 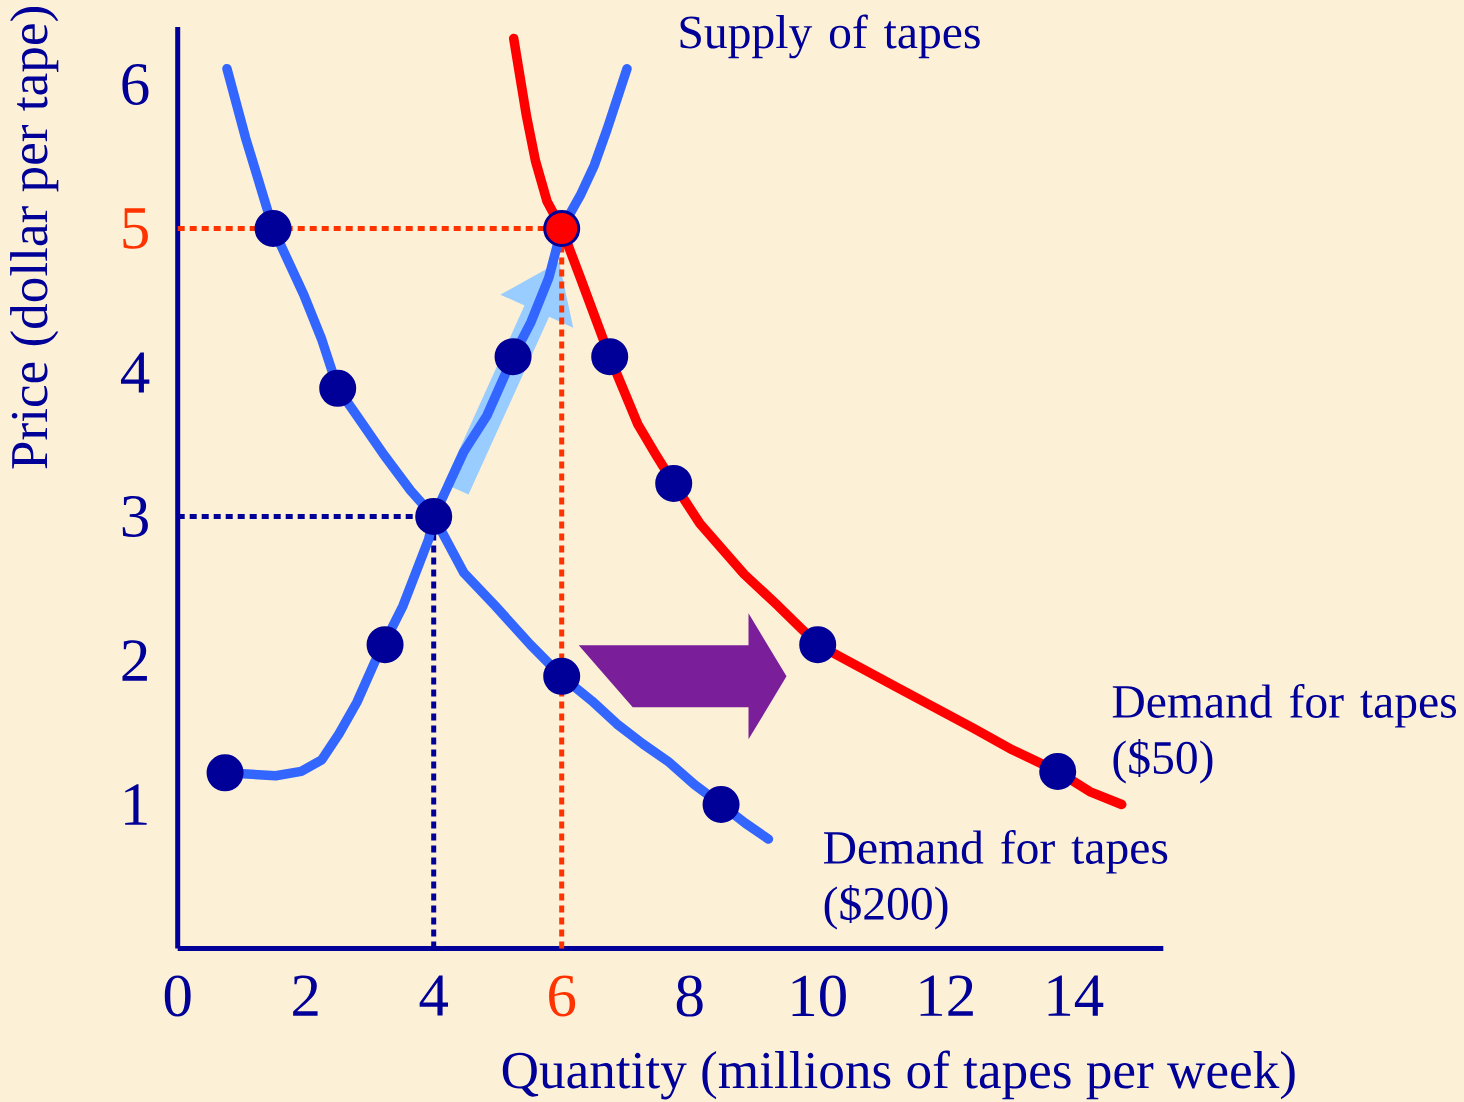 What do you see at coordinates (819, 996) in the screenshot?
I see `x-tick-label: 10` at bounding box center [819, 996].